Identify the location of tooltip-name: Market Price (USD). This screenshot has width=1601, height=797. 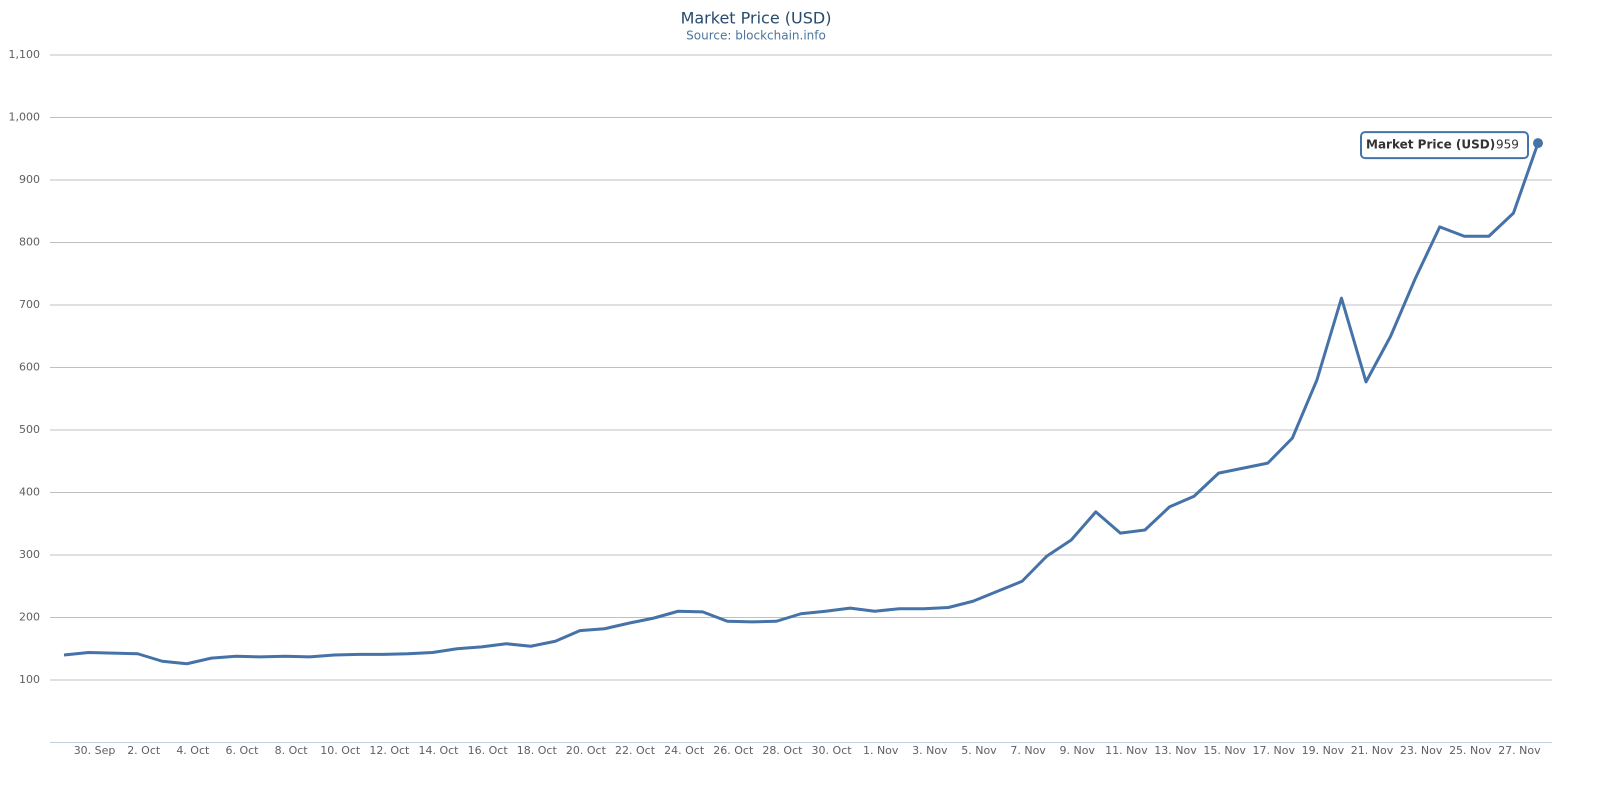
(1430, 145).